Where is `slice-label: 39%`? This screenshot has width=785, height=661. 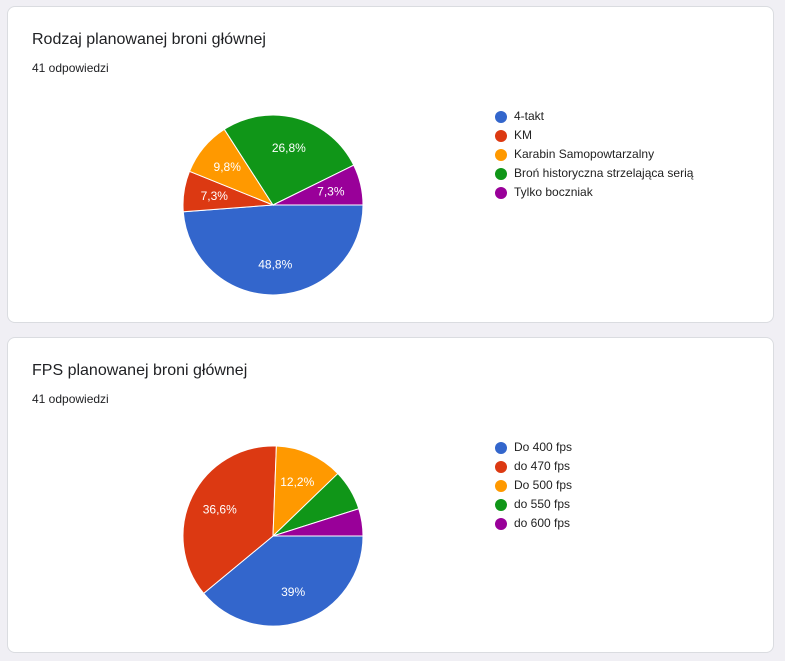 slice-label: 39% is located at coordinates (293, 592).